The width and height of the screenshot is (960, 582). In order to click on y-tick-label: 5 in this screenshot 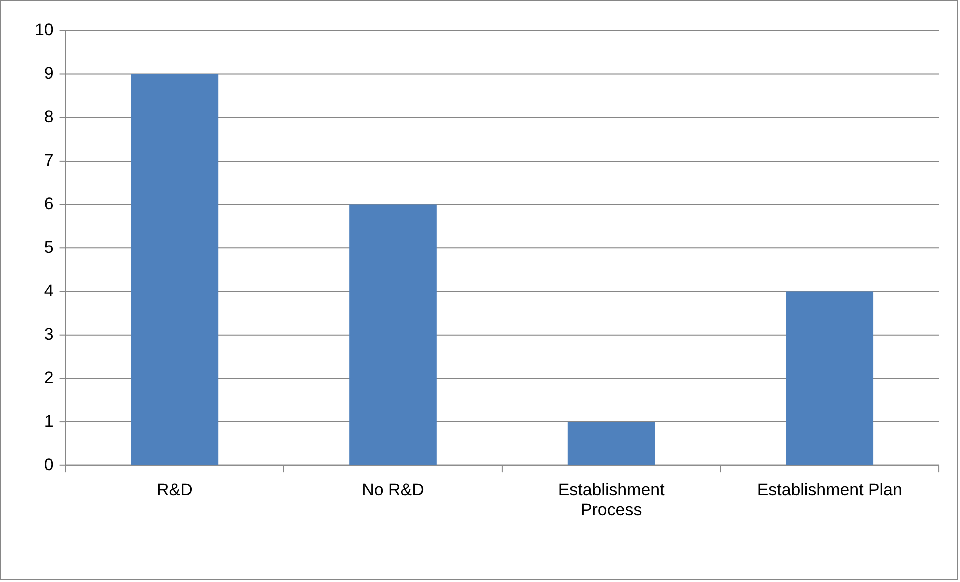, I will do `click(49, 247)`.